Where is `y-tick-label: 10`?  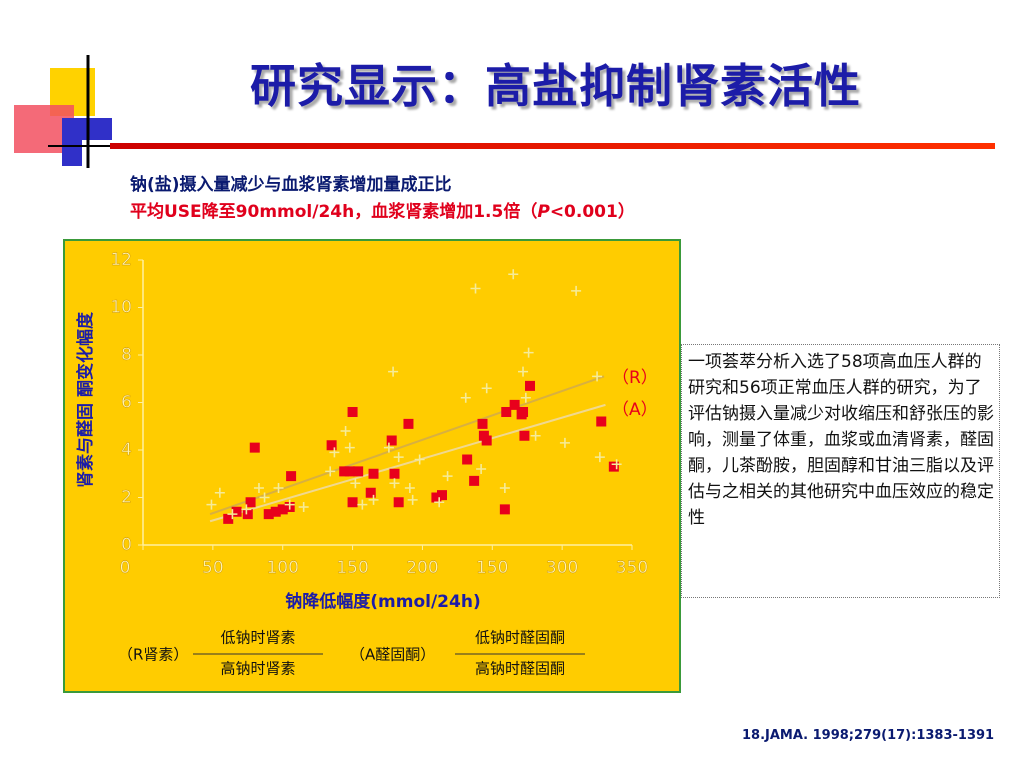 y-tick-label: 10 is located at coordinates (121, 308).